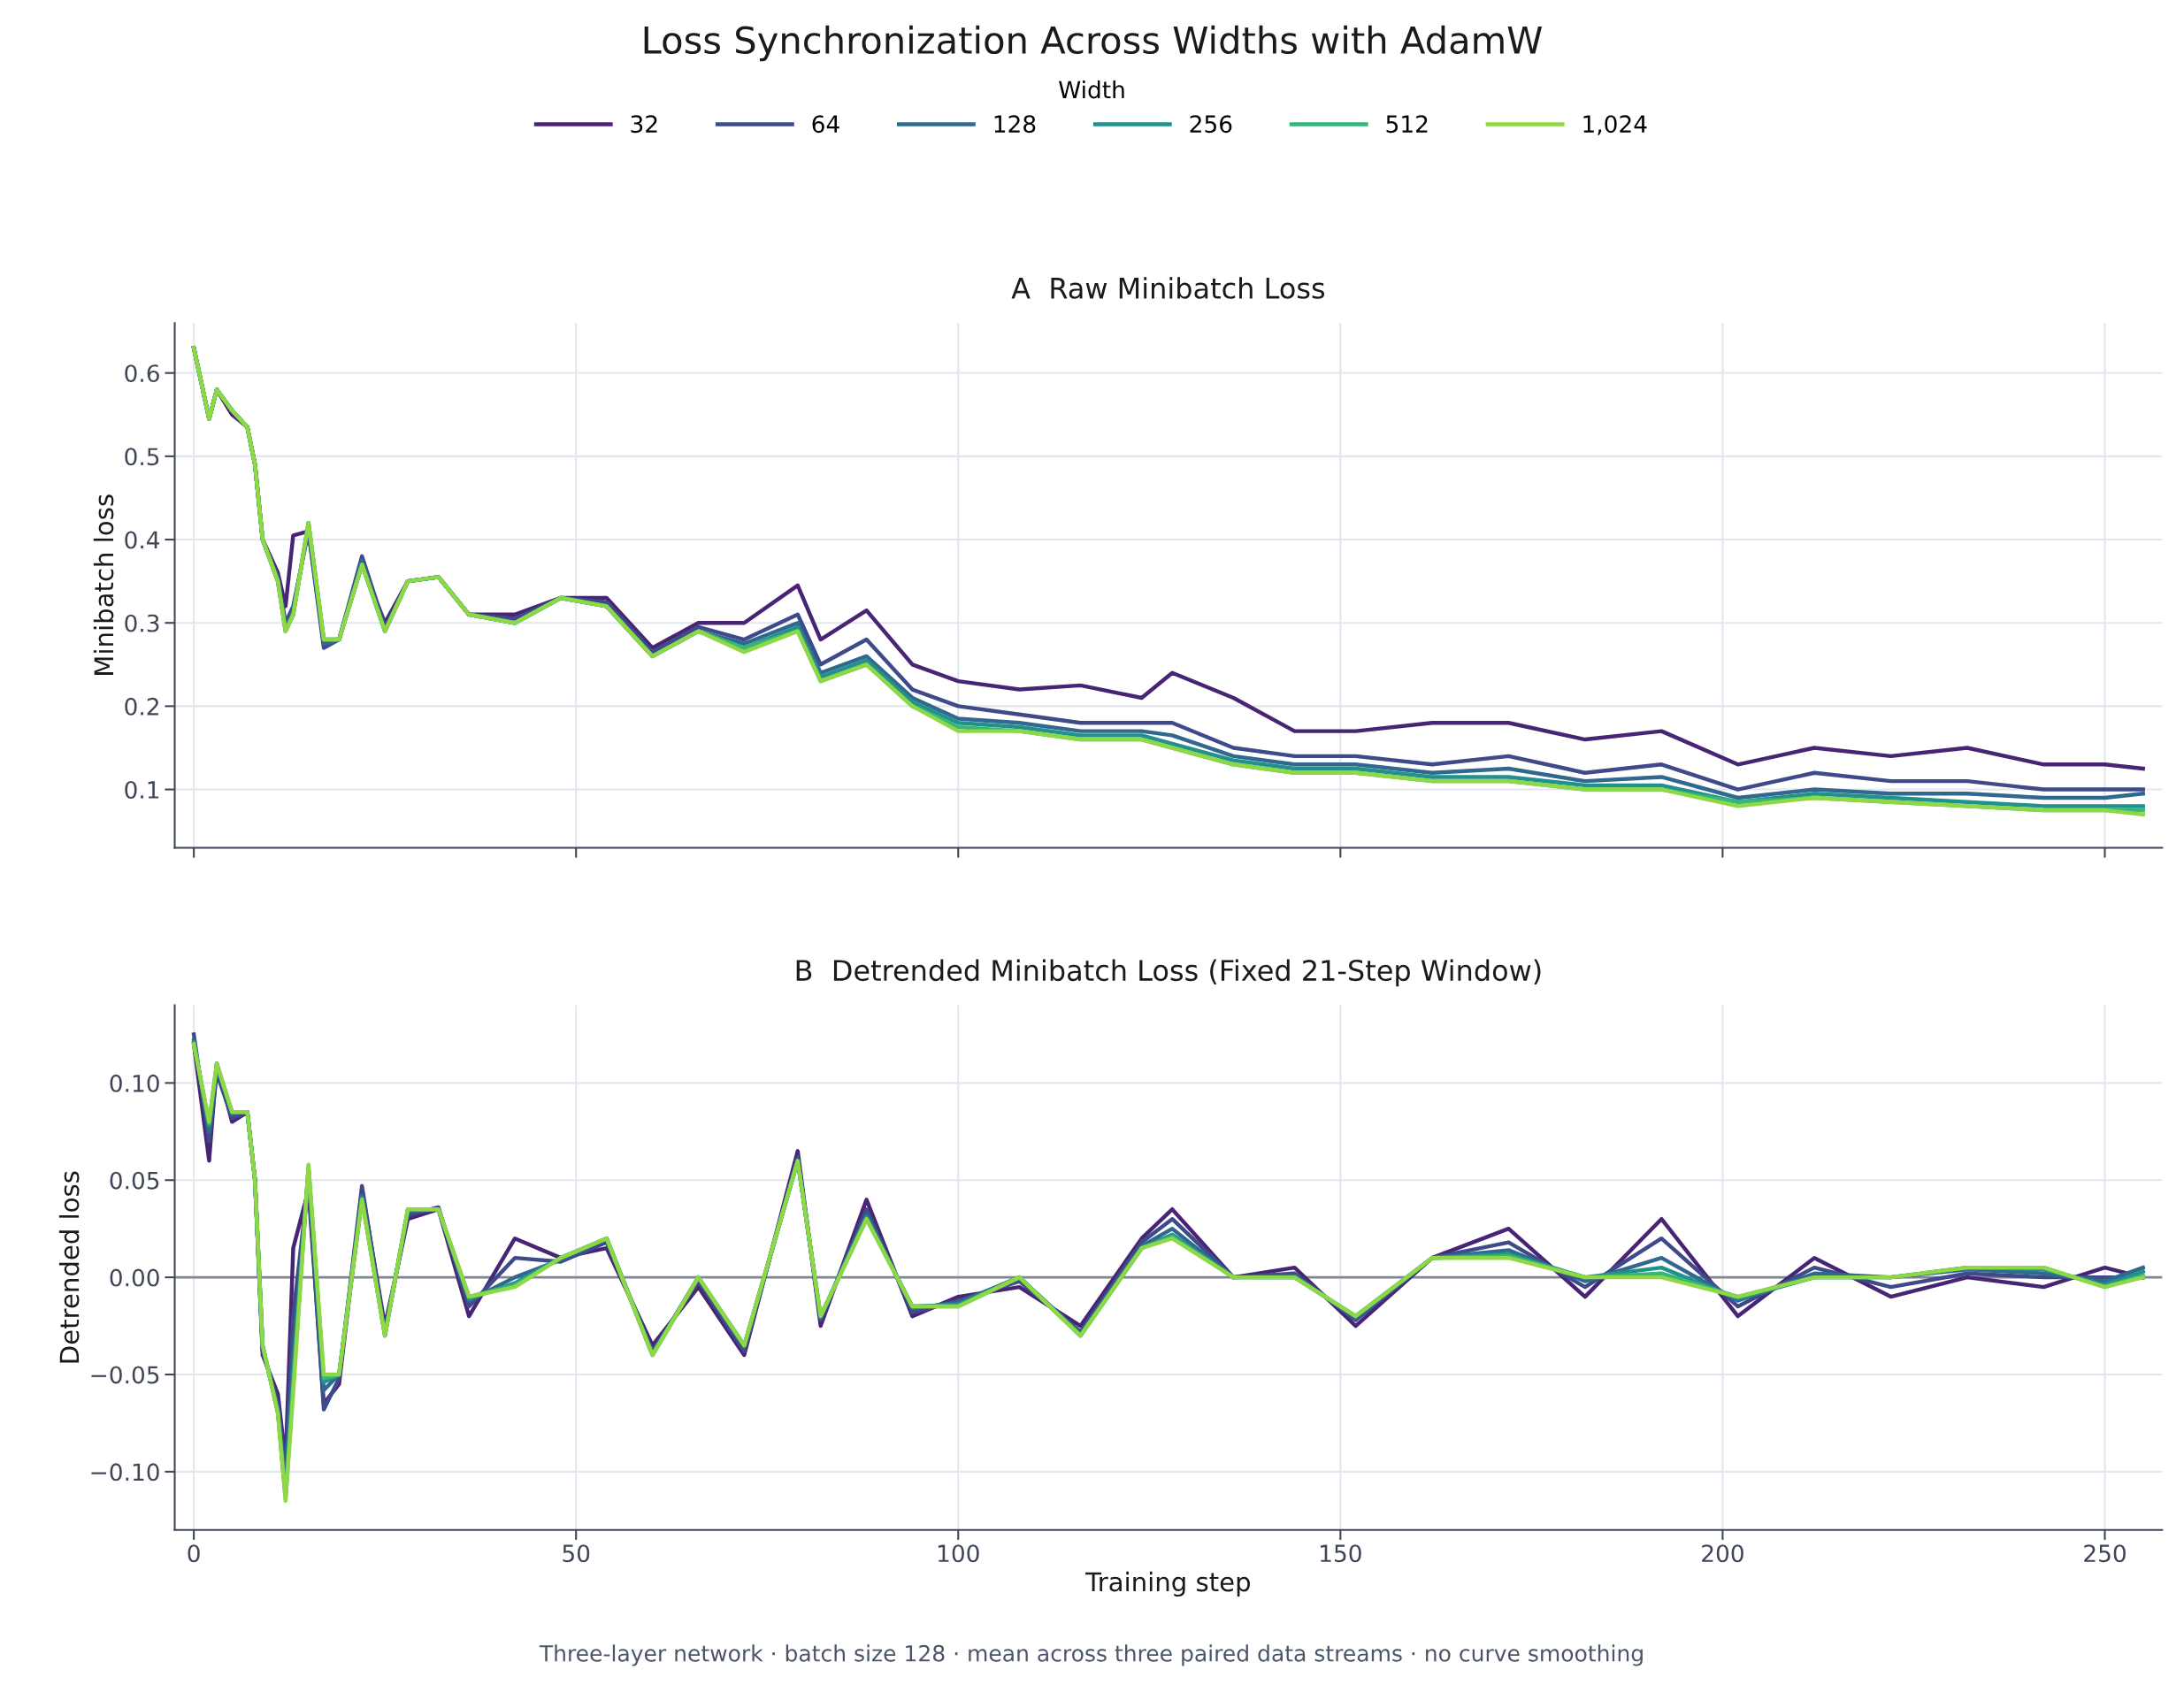 The height and width of the screenshot is (1700, 2184). What do you see at coordinates (103, 585) in the screenshot?
I see `y-axis-title: Minibatch loss` at bounding box center [103, 585].